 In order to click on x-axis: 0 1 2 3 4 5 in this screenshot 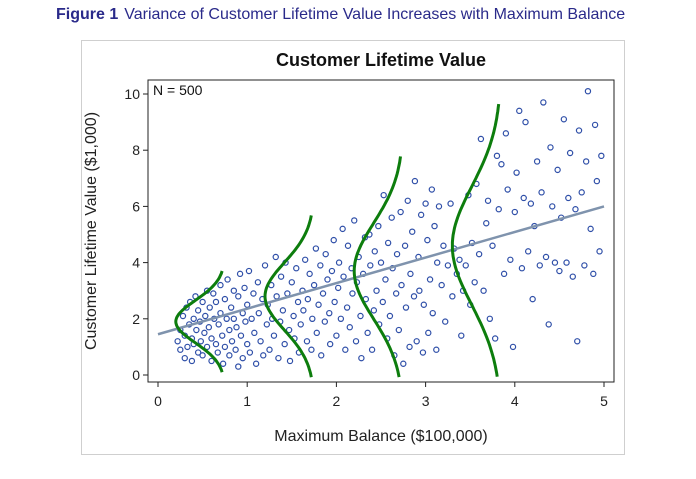, I will do `click(381, 395)`.